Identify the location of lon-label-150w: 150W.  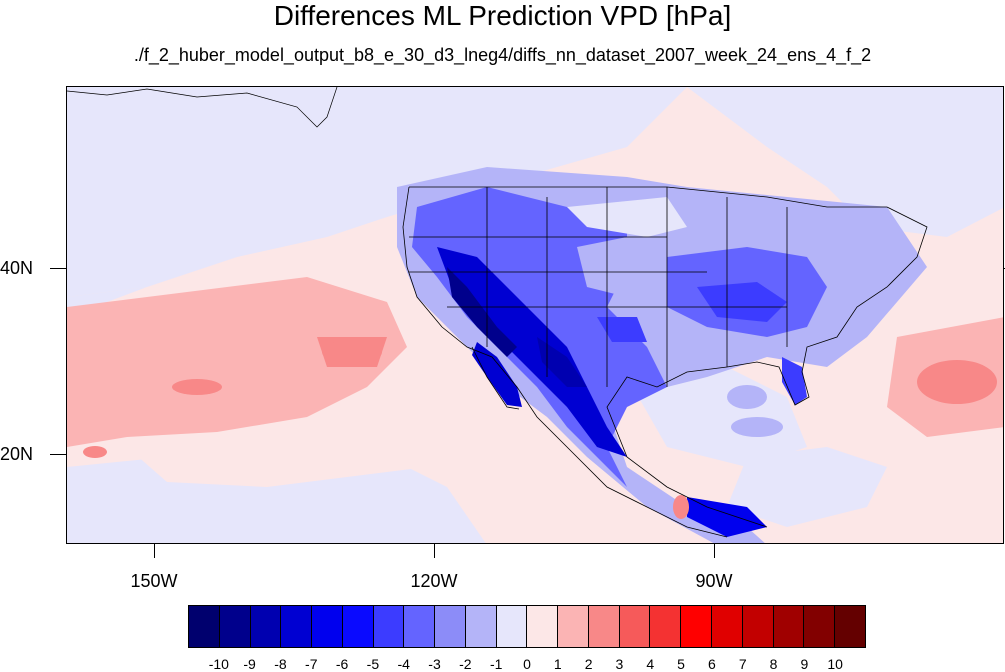
(154, 581).